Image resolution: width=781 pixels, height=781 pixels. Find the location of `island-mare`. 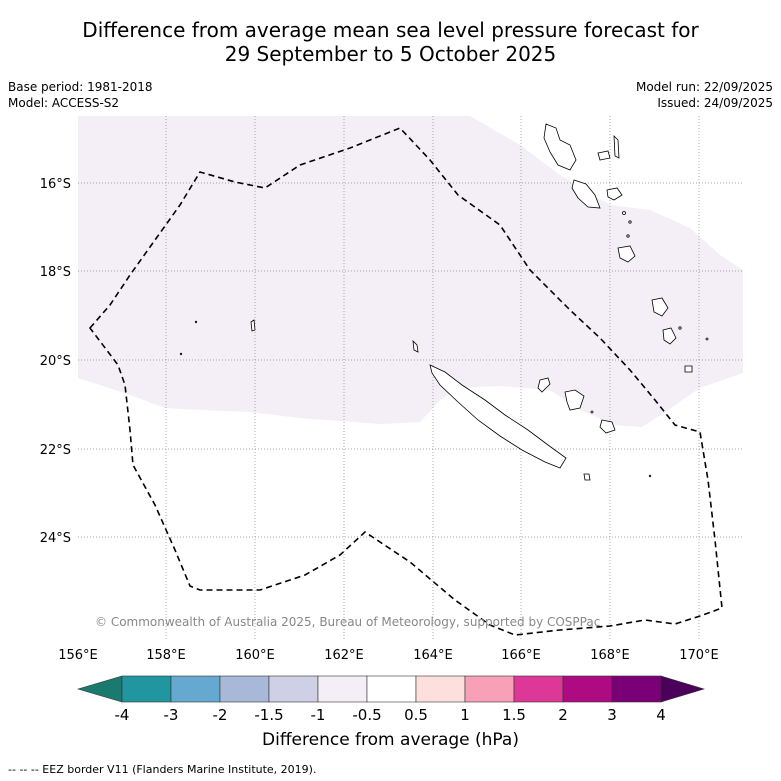

island-mare is located at coordinates (607, 426).